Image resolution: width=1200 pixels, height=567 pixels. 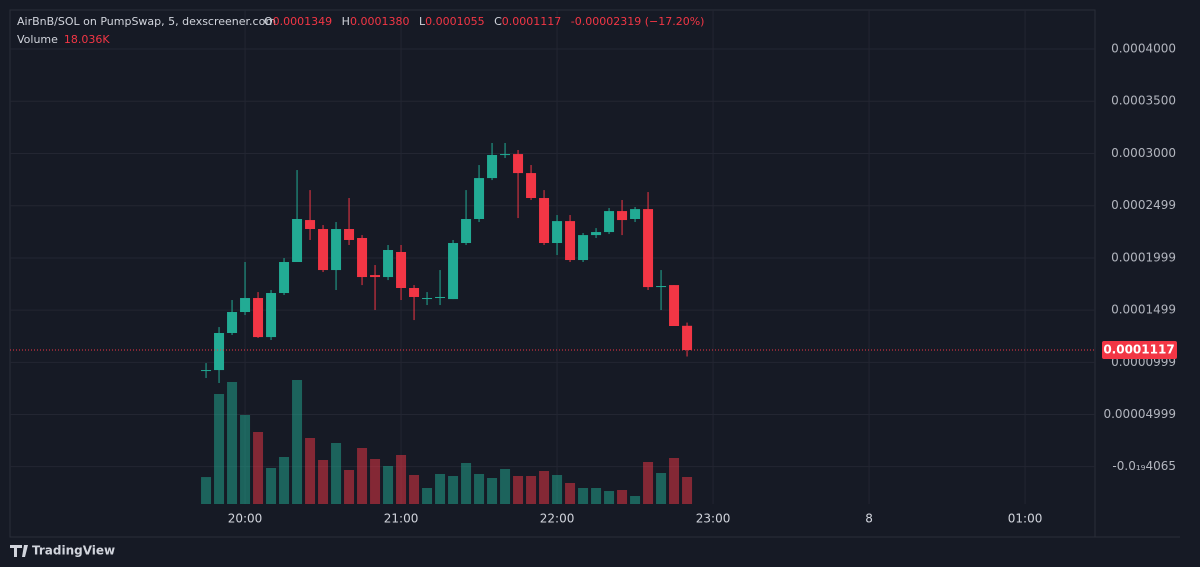 I want to click on y-tick-label: 0.0001999, so click(x=1143, y=257).